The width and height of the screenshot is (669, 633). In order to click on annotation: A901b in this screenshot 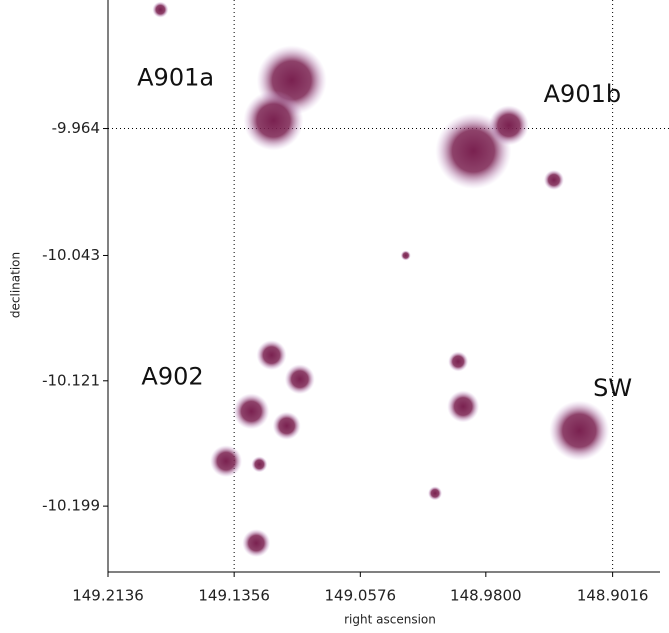, I will do `click(582, 94)`.